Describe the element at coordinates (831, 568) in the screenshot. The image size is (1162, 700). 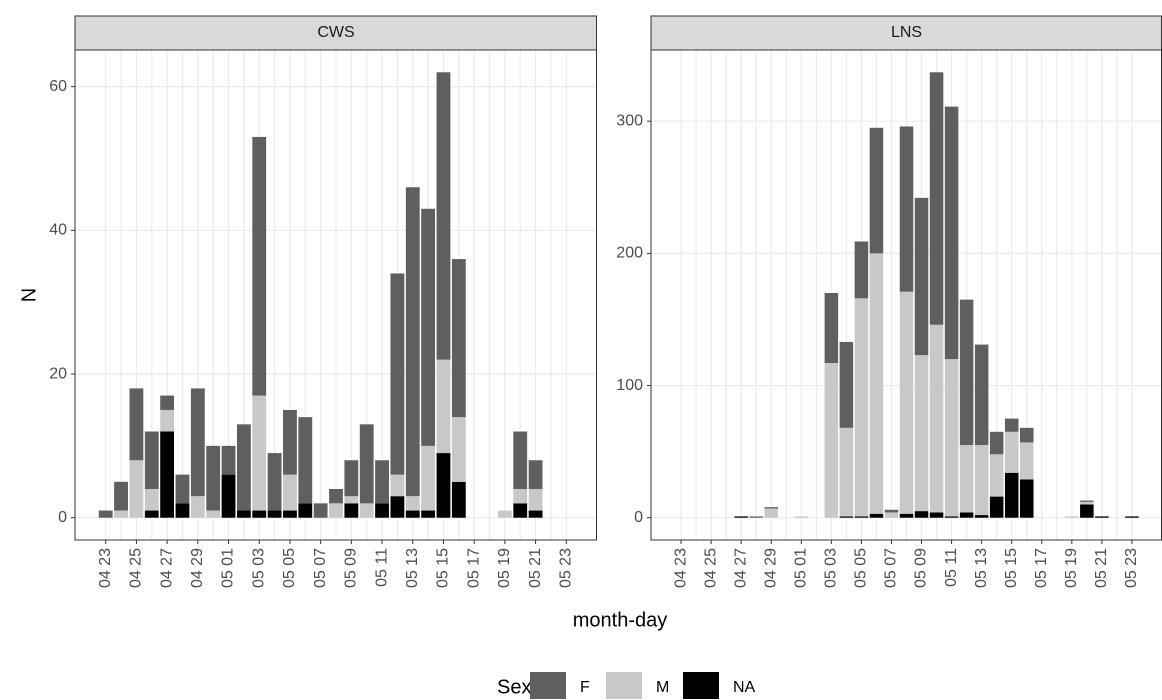
I see `x-tick-label: 05 03` at that location.